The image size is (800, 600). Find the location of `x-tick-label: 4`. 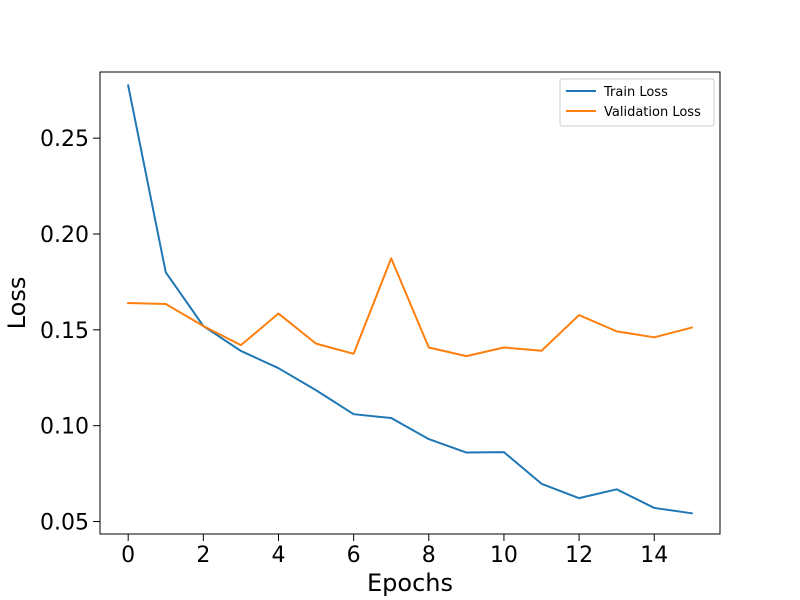

x-tick-label: 4 is located at coordinates (278, 555).